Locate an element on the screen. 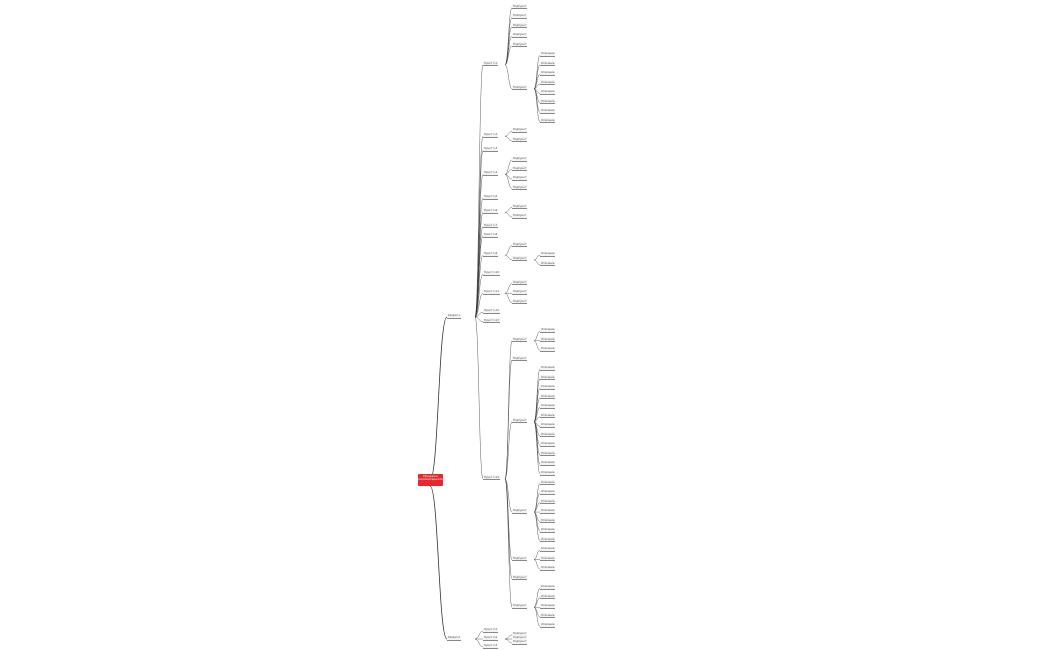 The height and width of the screenshot is (650, 1050). topic-node: Пункт 1.7 is located at coordinates (491, 226).